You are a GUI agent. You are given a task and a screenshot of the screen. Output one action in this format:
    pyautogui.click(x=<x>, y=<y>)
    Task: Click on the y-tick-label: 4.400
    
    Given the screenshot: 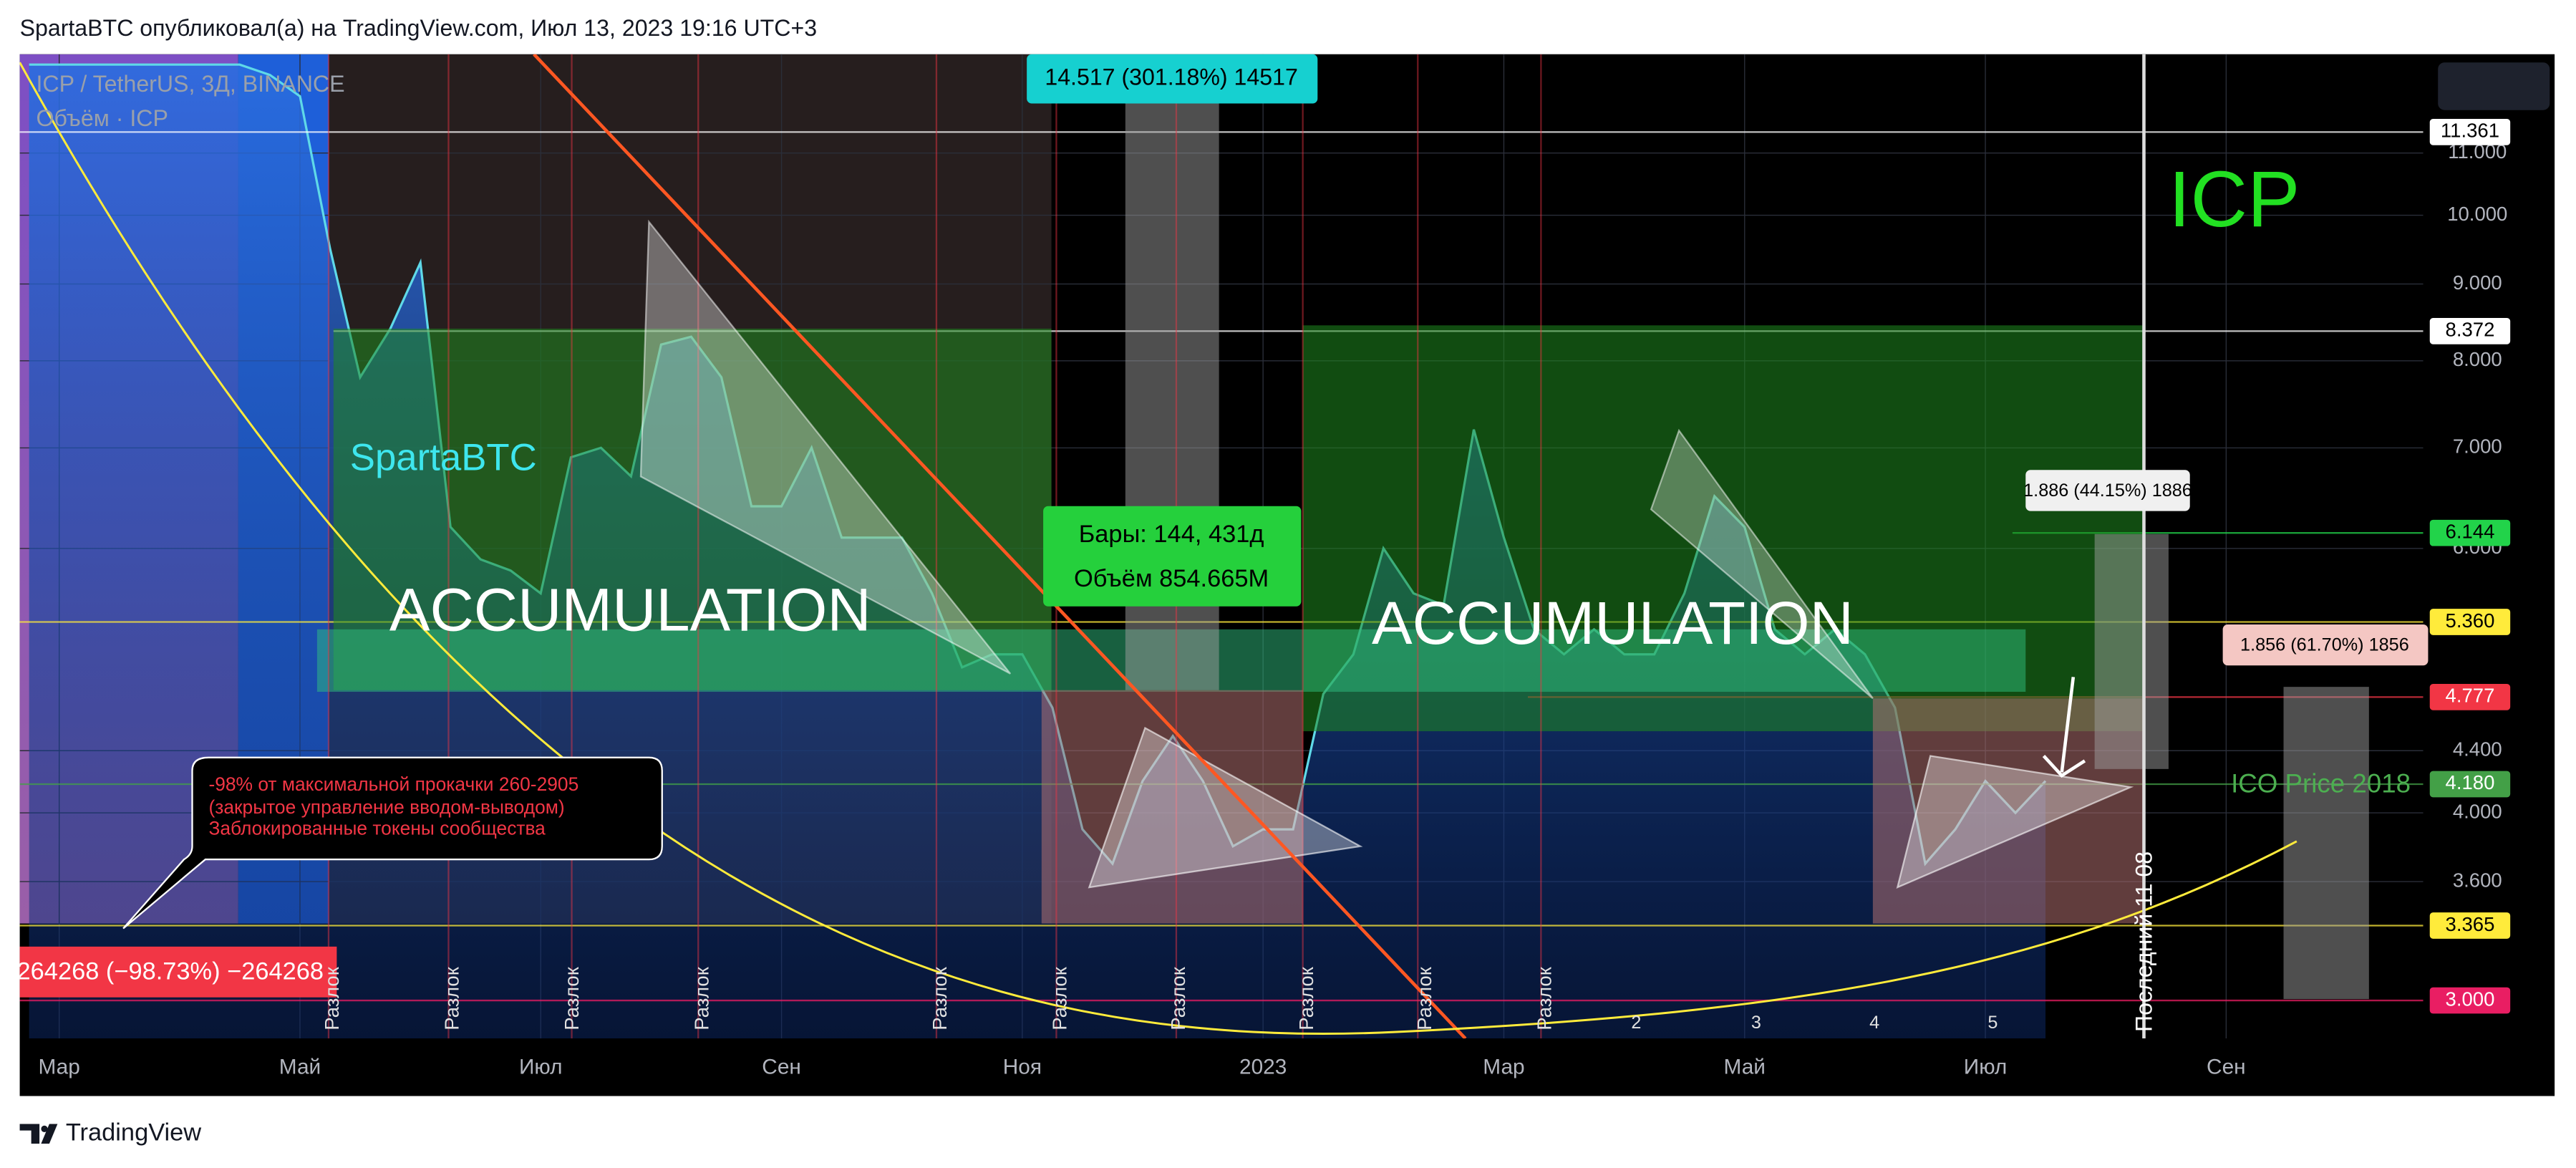 What is the action you would take?
    pyautogui.click(x=2477, y=749)
    